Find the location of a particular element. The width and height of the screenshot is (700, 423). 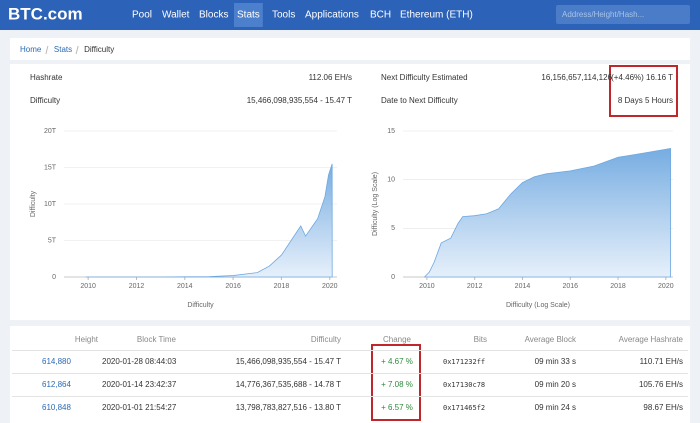

table-cell: 13,798,783,827,516 - 13.80 T is located at coordinates (288, 407).